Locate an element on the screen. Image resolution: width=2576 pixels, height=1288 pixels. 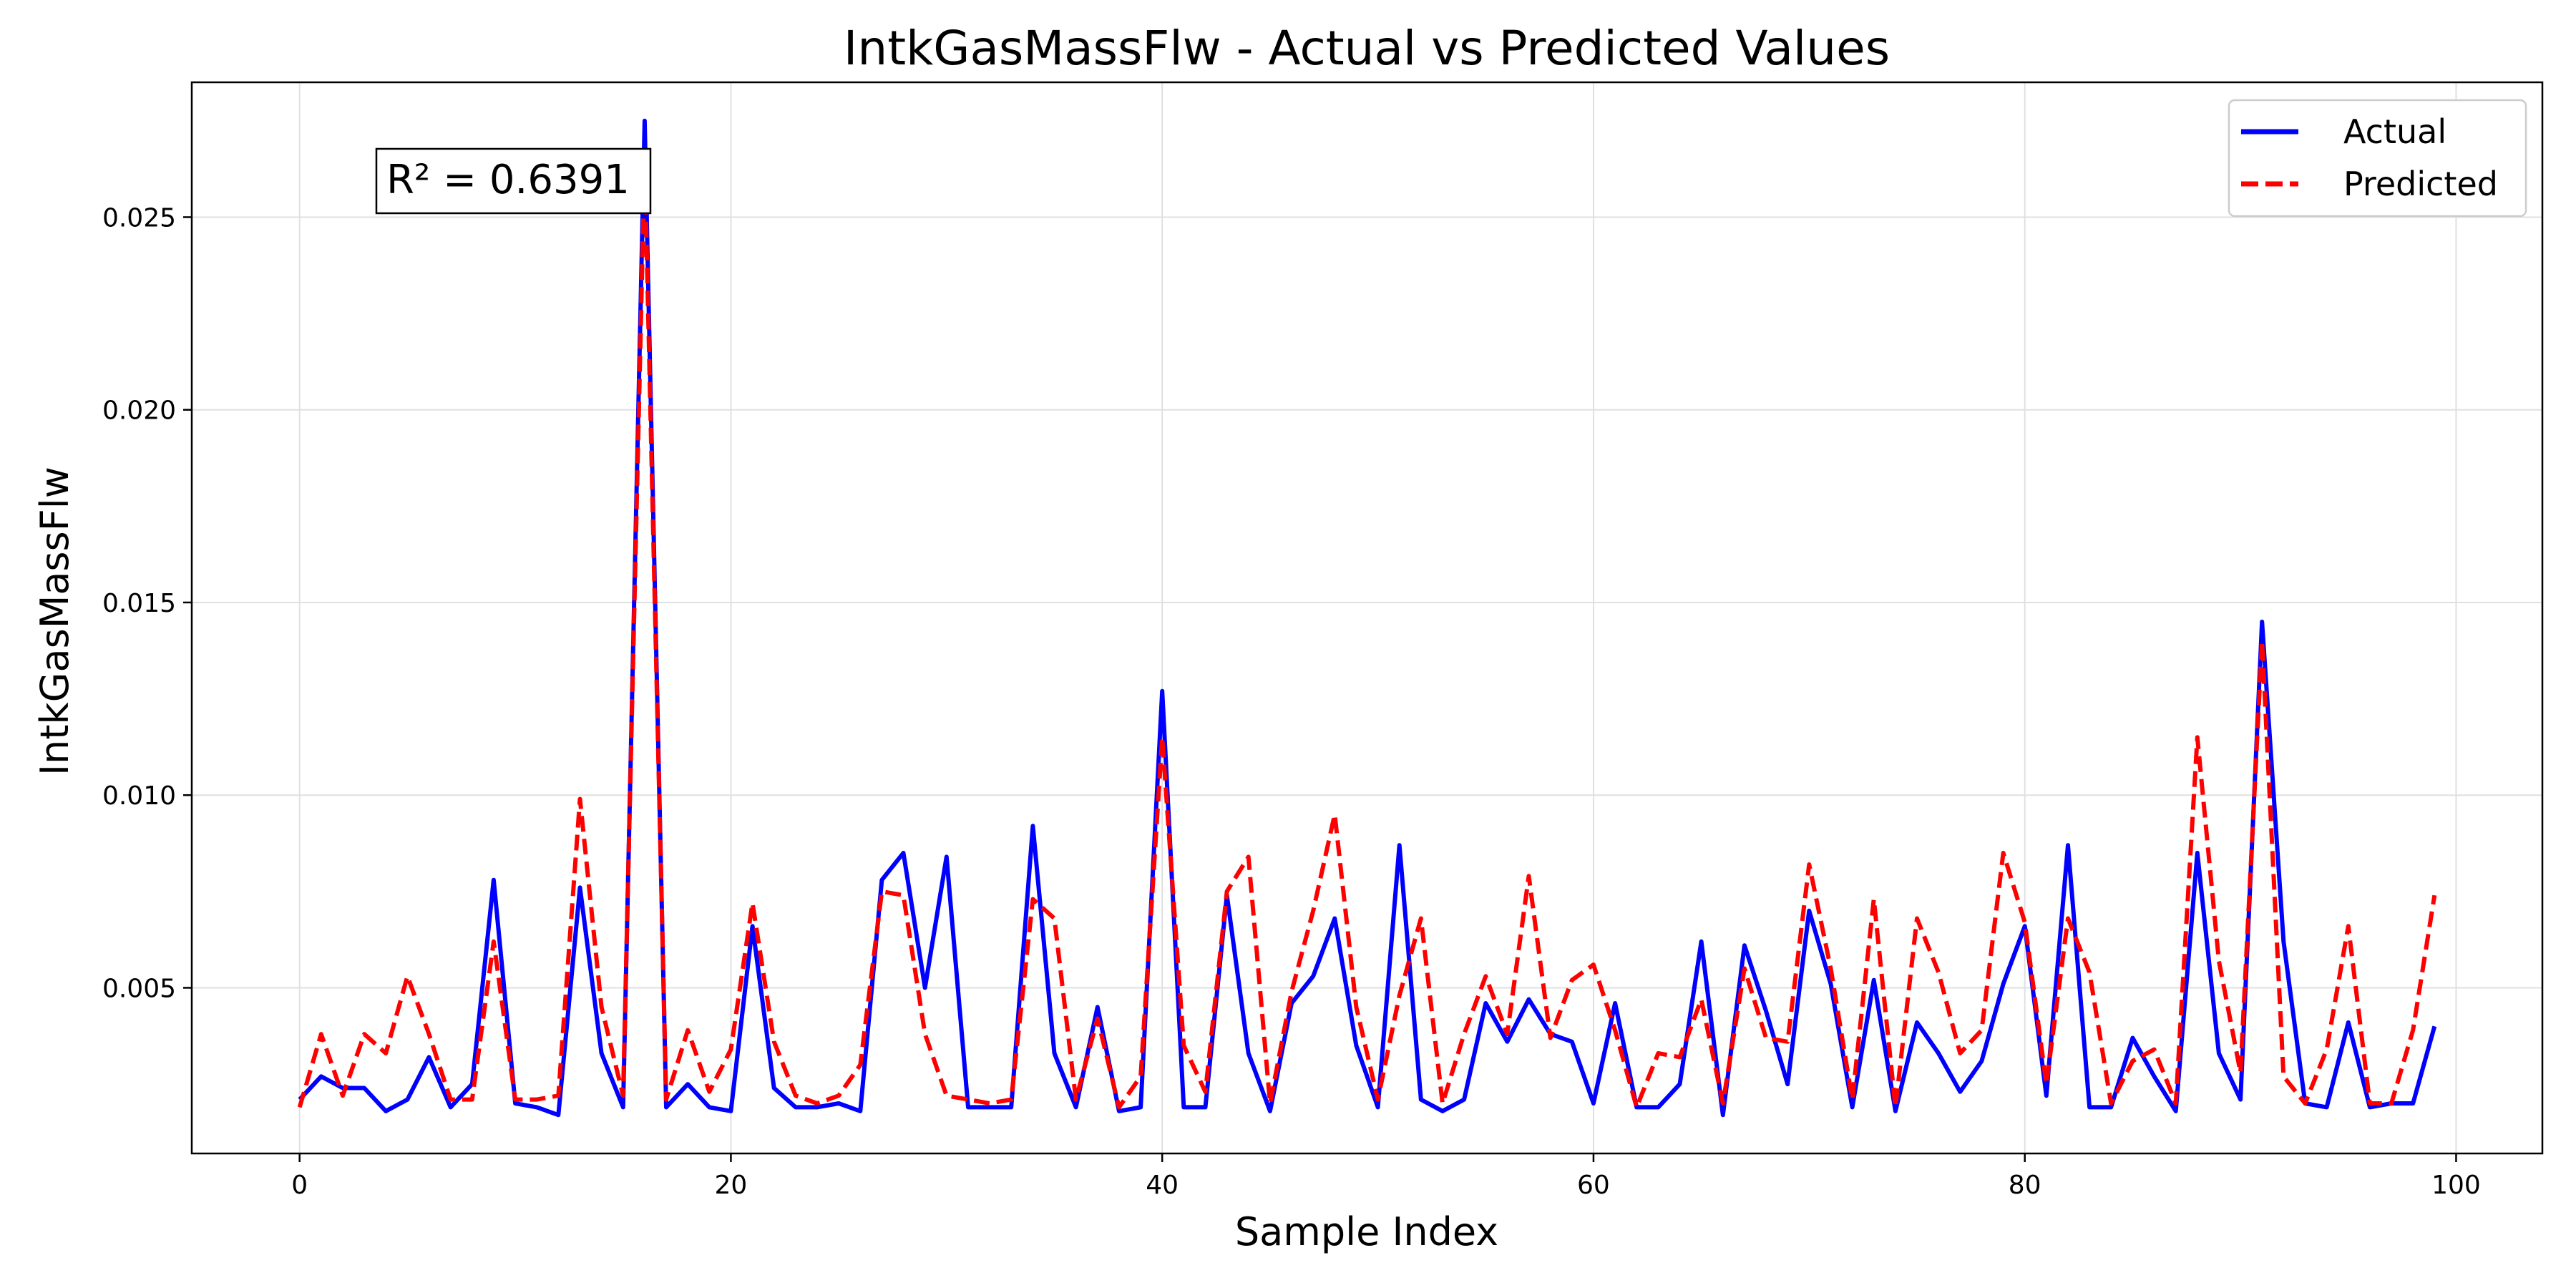
annotation-box is located at coordinates (513, 181).